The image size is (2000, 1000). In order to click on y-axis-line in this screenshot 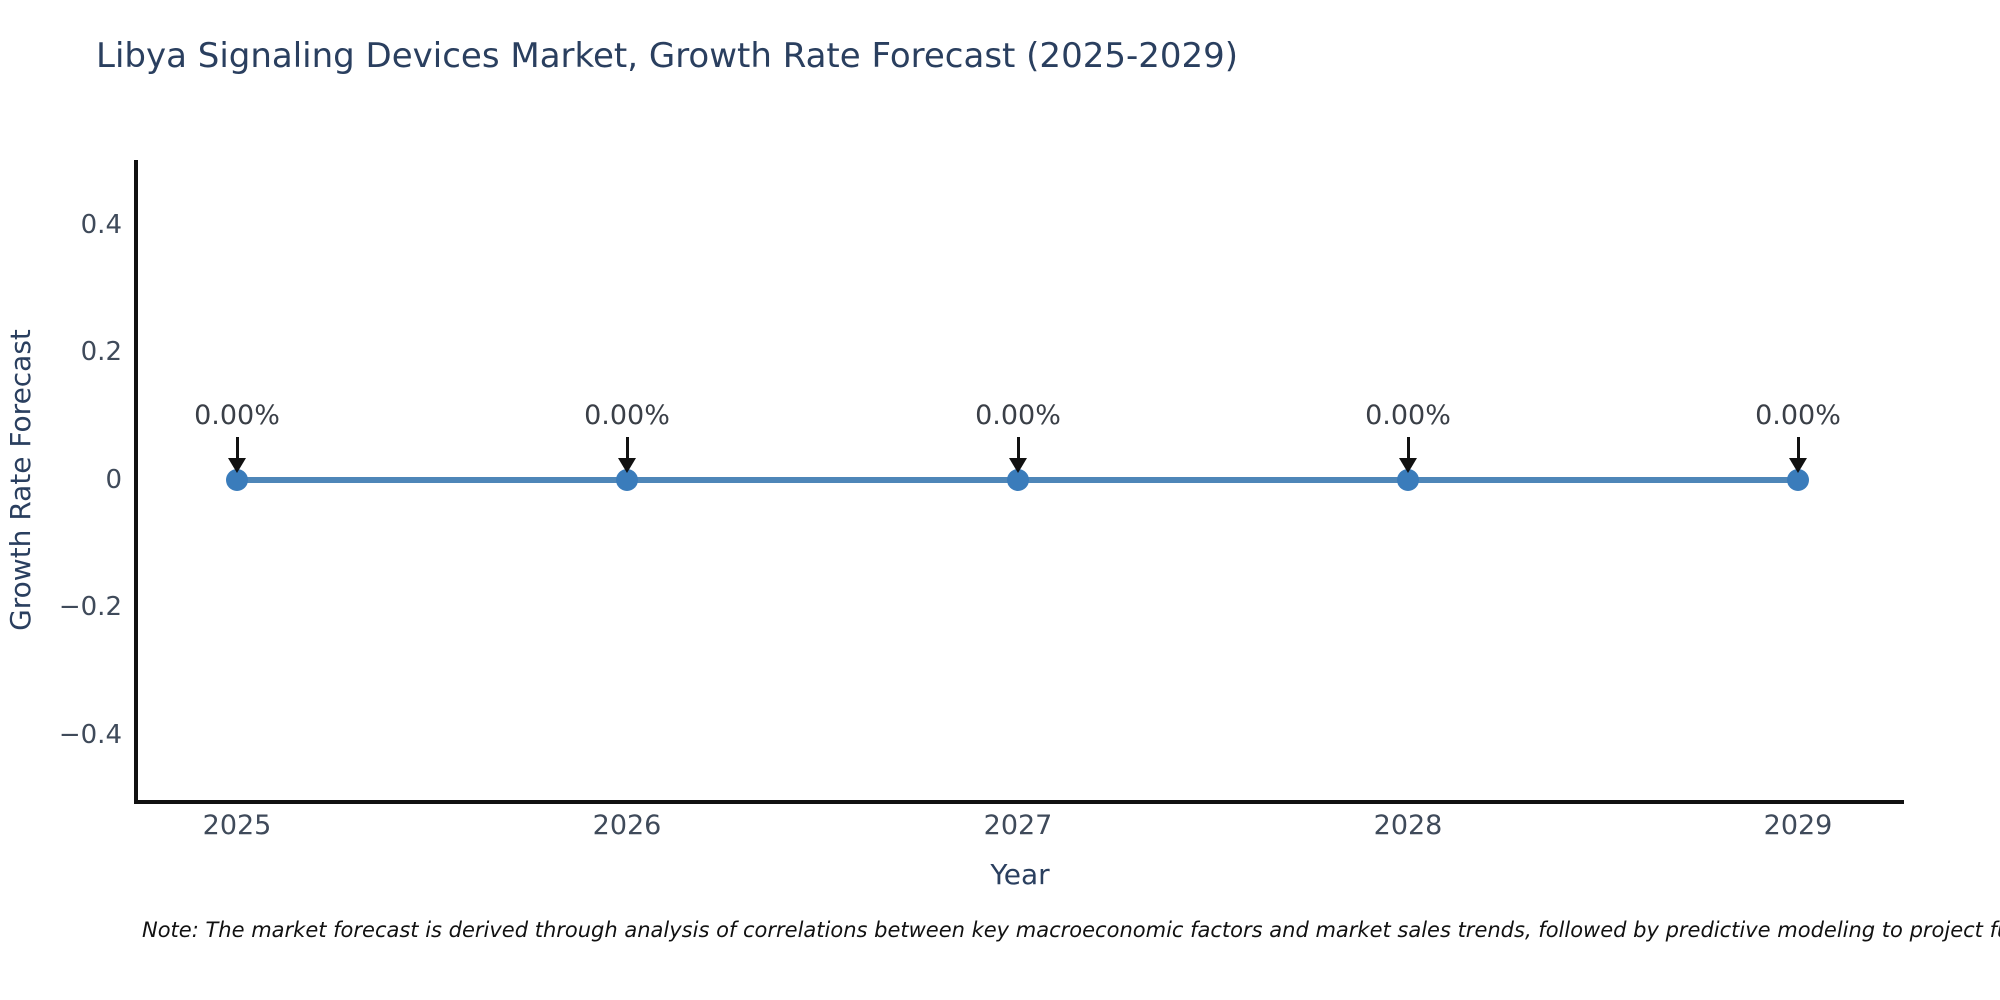, I will do `click(136, 482)`.